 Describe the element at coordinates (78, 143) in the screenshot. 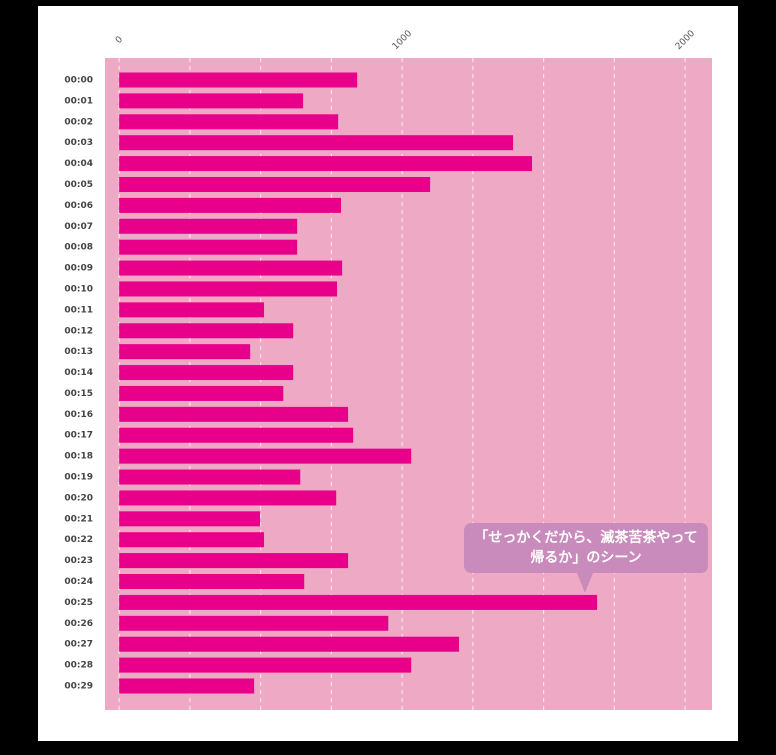

I see `y-tick-label: 00:03` at that location.